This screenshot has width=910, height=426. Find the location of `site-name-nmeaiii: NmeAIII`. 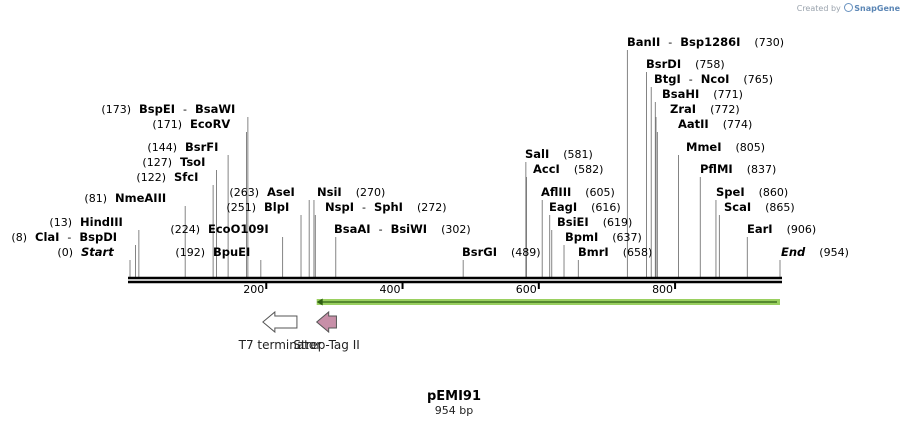

site-name-nmeaiii: NmeAIII is located at coordinates (140, 198).